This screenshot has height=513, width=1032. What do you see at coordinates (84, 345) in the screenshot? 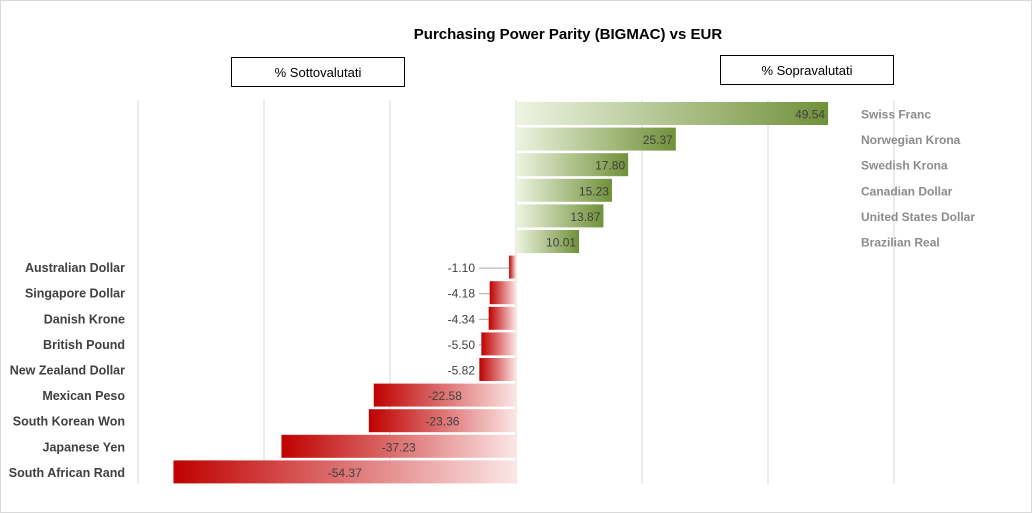
I see `category-label: British Pound` at bounding box center [84, 345].